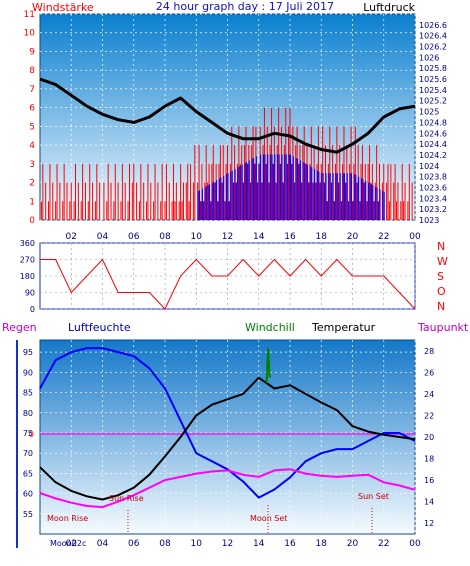 The height and width of the screenshot is (566, 470). Describe the element at coordinates (433, 177) in the screenshot. I see `chart1-right-tick-label: 1023.8` at that location.